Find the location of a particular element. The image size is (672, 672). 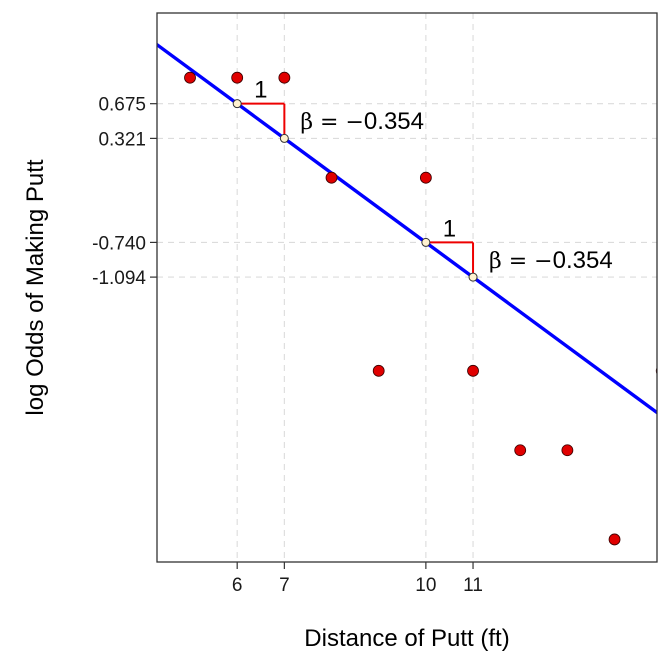

x-tick-label: 6 is located at coordinates (237, 585).